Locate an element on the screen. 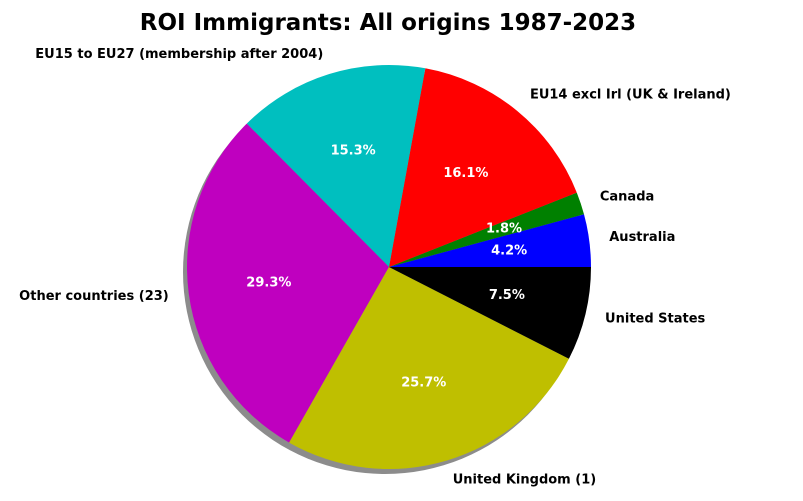  pie-slice-label: Canada is located at coordinates (627, 196).